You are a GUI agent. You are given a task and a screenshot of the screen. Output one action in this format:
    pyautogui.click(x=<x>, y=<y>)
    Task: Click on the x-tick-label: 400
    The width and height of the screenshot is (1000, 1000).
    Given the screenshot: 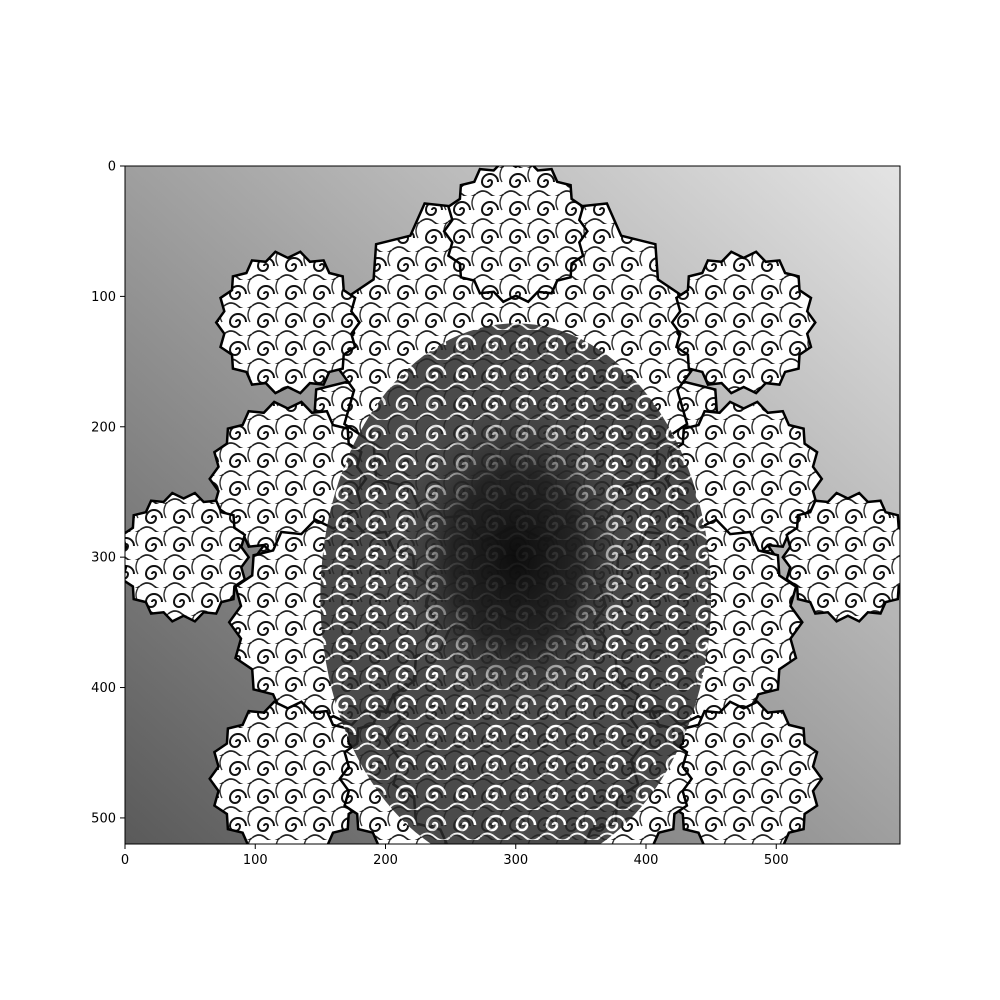 What is the action you would take?
    pyautogui.click(x=646, y=860)
    